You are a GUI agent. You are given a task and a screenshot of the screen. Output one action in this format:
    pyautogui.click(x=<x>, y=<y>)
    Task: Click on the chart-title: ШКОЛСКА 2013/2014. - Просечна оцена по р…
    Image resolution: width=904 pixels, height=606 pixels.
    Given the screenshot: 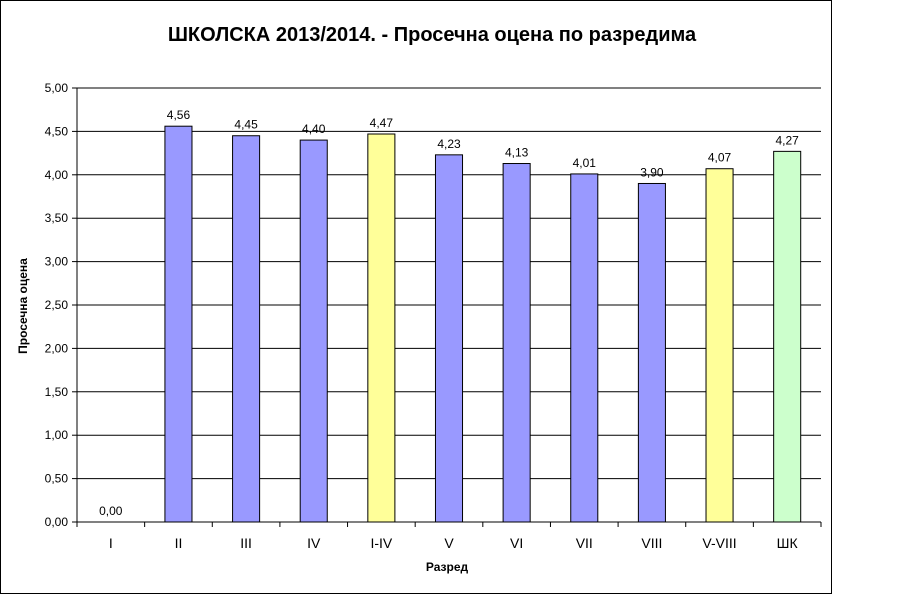 What is the action you would take?
    pyautogui.click(x=432, y=35)
    